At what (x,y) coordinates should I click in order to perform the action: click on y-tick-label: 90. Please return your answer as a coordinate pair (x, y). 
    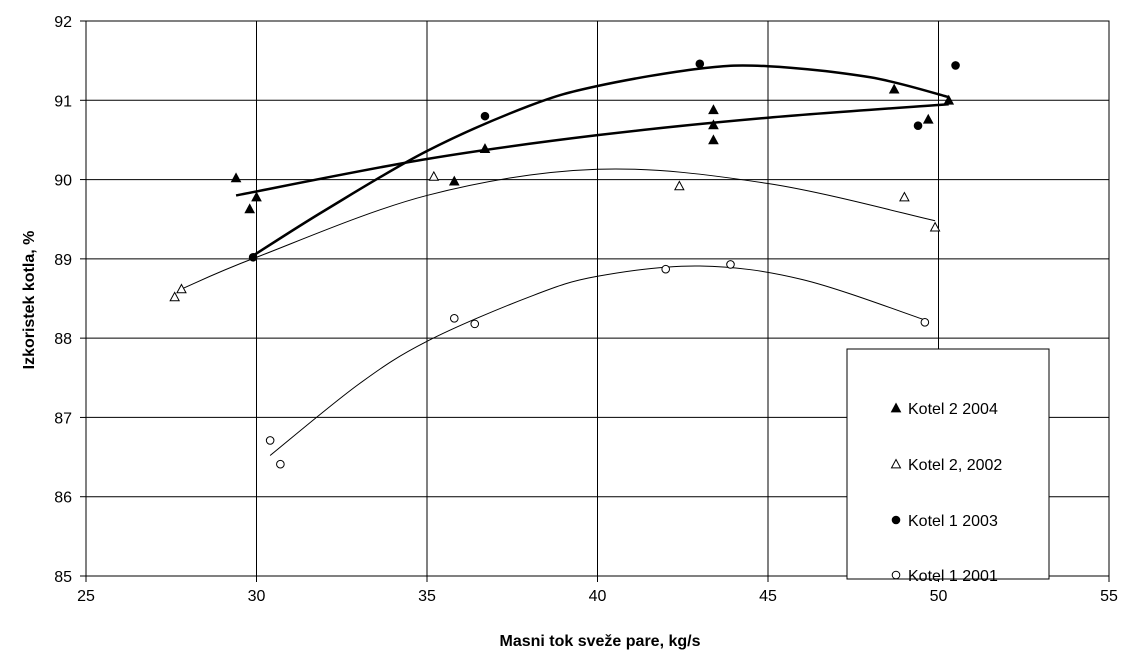
    Looking at the image, I should click on (63, 181).